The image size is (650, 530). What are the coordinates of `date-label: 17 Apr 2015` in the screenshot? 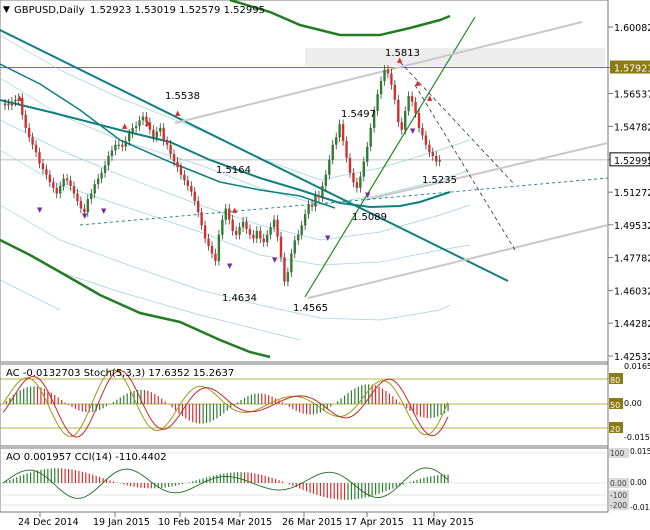 It's located at (374, 522).